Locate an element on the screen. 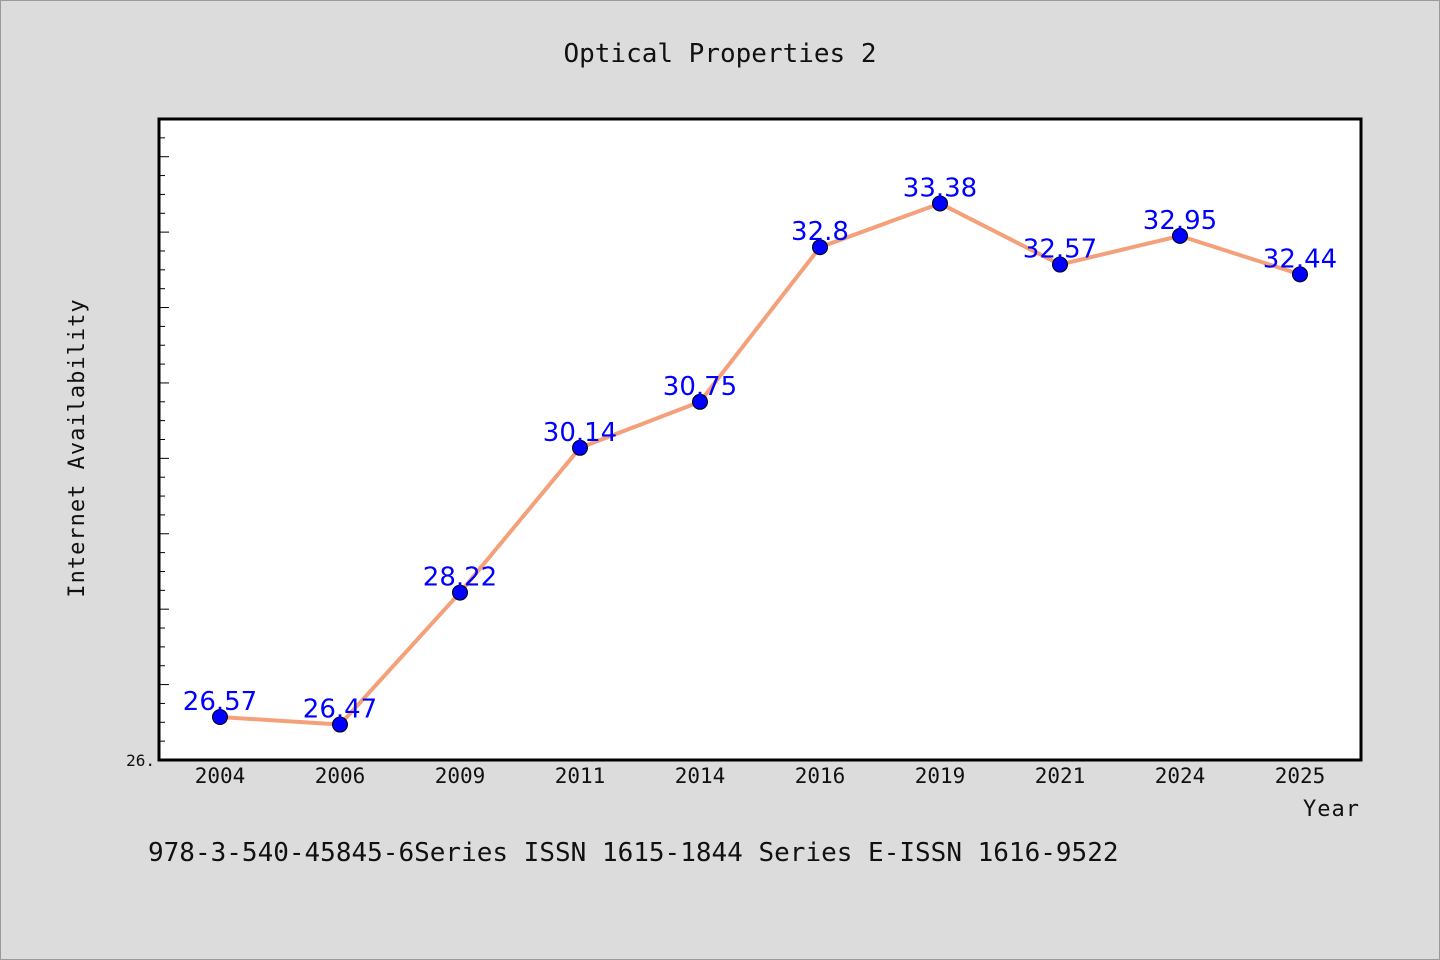 The image size is (1440, 960). data-label: 33.38 is located at coordinates (940, 188).